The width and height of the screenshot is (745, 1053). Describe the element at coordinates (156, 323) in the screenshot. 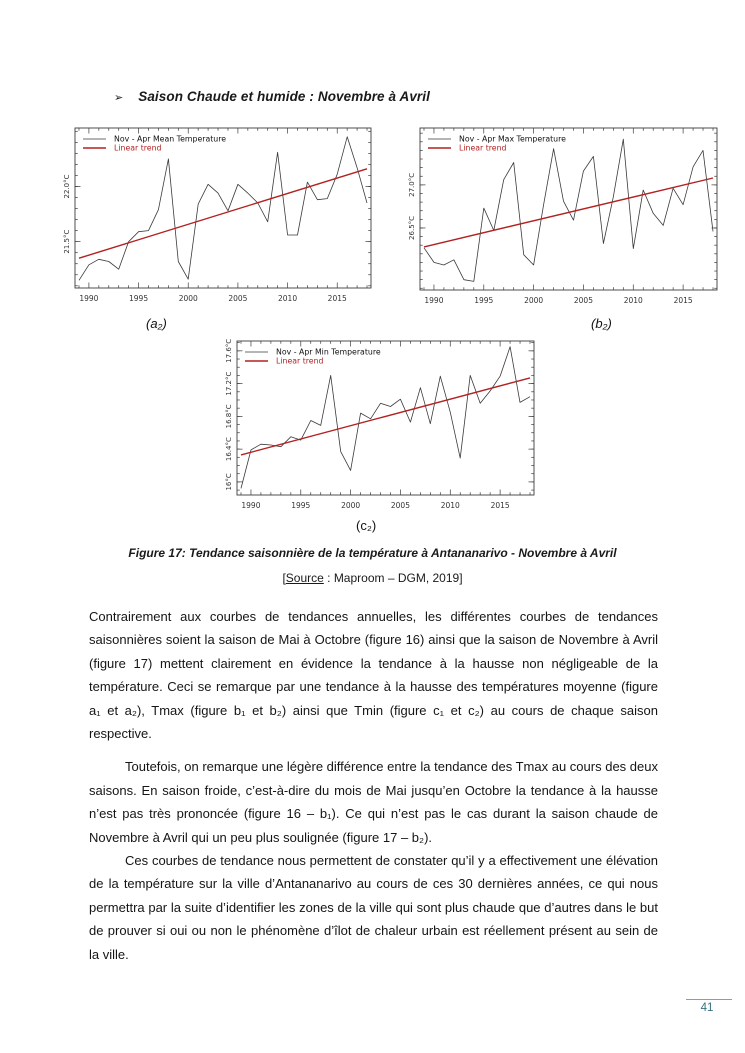

I see `subfigure-label-a2: (a₂)` at that location.